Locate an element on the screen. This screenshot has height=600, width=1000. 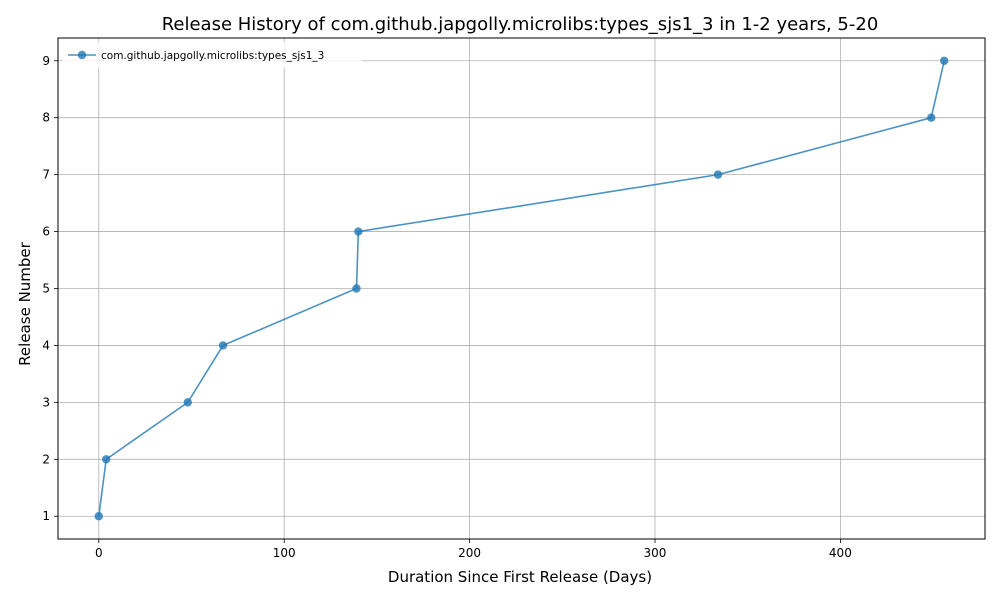
y-tick-label: 8 is located at coordinates (46, 118).